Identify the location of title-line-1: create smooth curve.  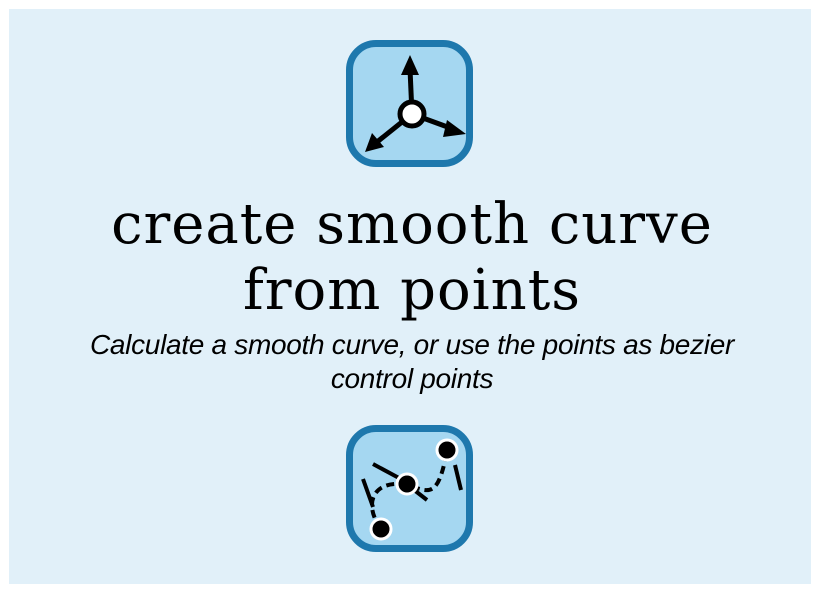
(412, 224).